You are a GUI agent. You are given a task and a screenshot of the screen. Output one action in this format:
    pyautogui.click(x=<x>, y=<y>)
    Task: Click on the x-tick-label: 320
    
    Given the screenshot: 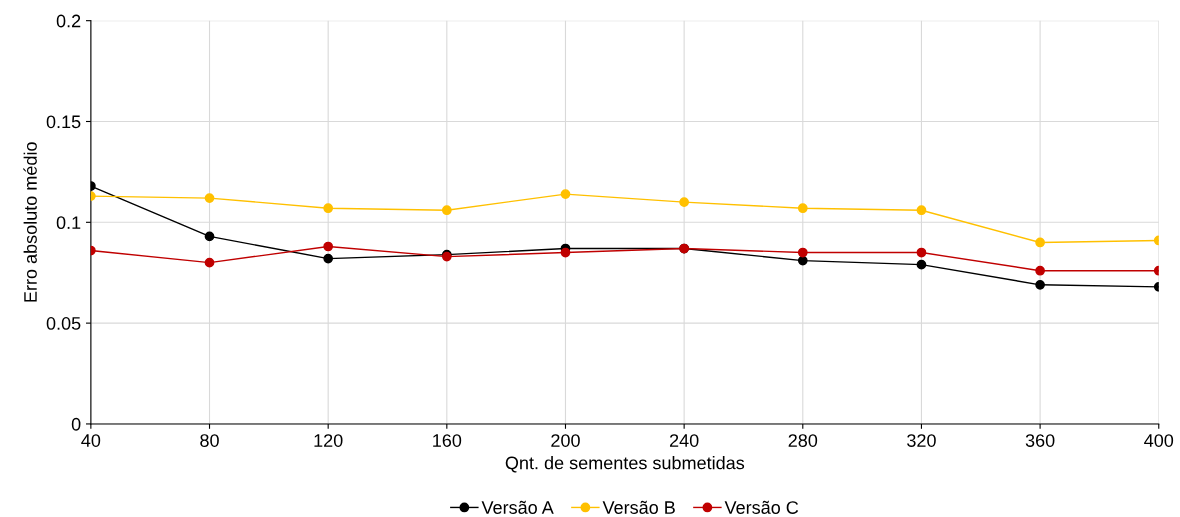 What is the action you would take?
    pyautogui.click(x=921, y=440)
    